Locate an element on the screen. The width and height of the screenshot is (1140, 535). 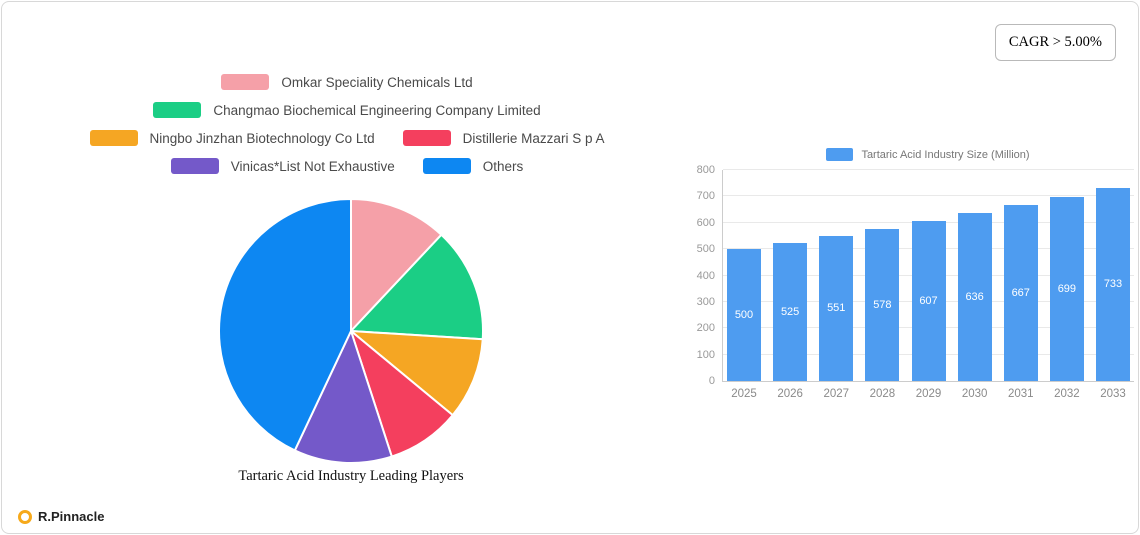
pie-legend-item: Others is located at coordinates (473, 166).